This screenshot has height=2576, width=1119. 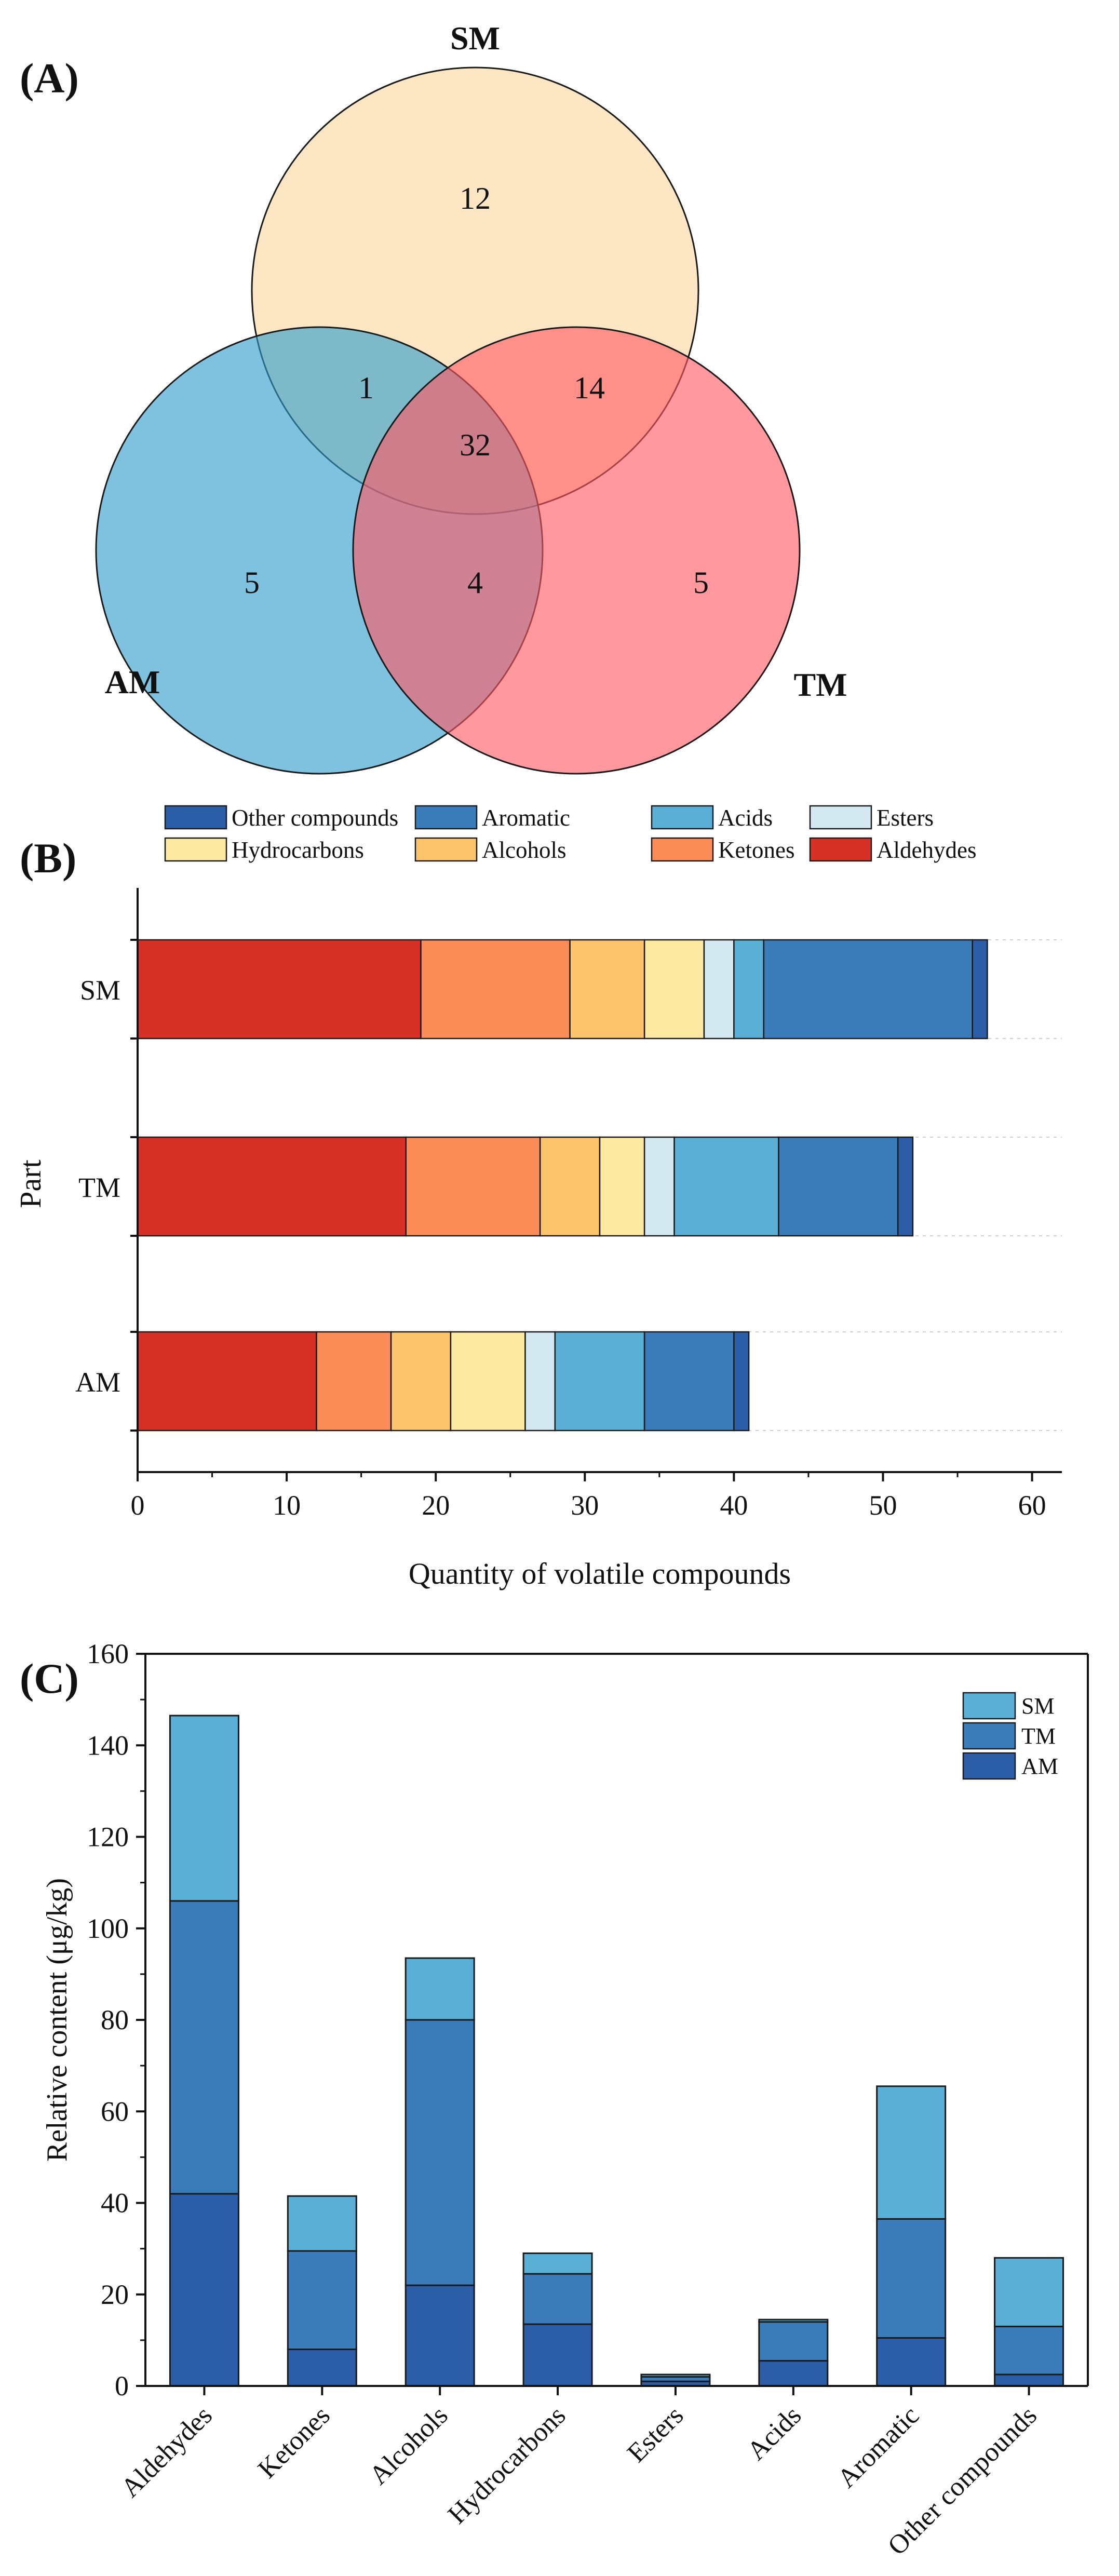 I want to click on legend-swatch-tm, so click(x=989, y=1736).